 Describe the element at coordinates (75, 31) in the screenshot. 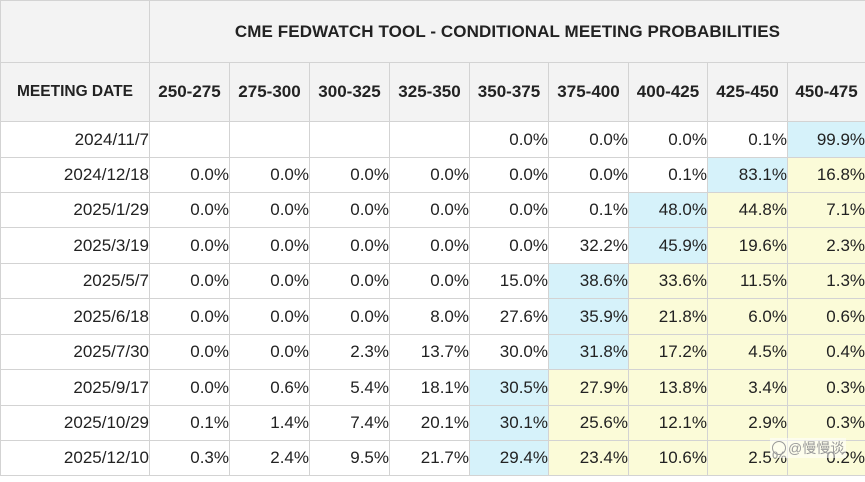

I see `corner-cell` at that location.